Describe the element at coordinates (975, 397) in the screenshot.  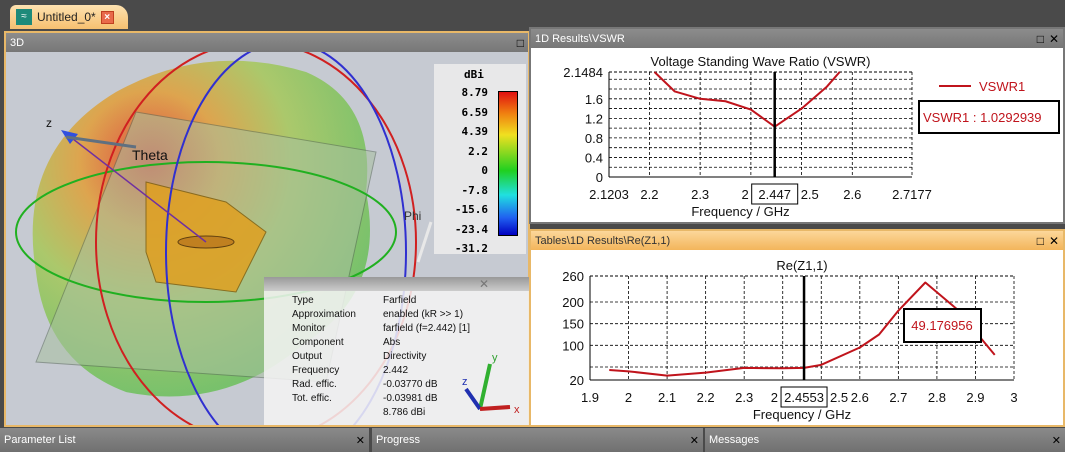
I see `x-tick-label: 2.9` at that location.